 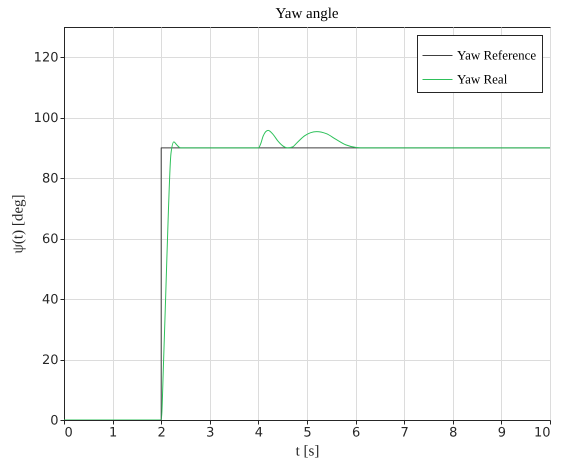 What do you see at coordinates (542, 433) in the screenshot?
I see `x-tick-label: 10` at bounding box center [542, 433].